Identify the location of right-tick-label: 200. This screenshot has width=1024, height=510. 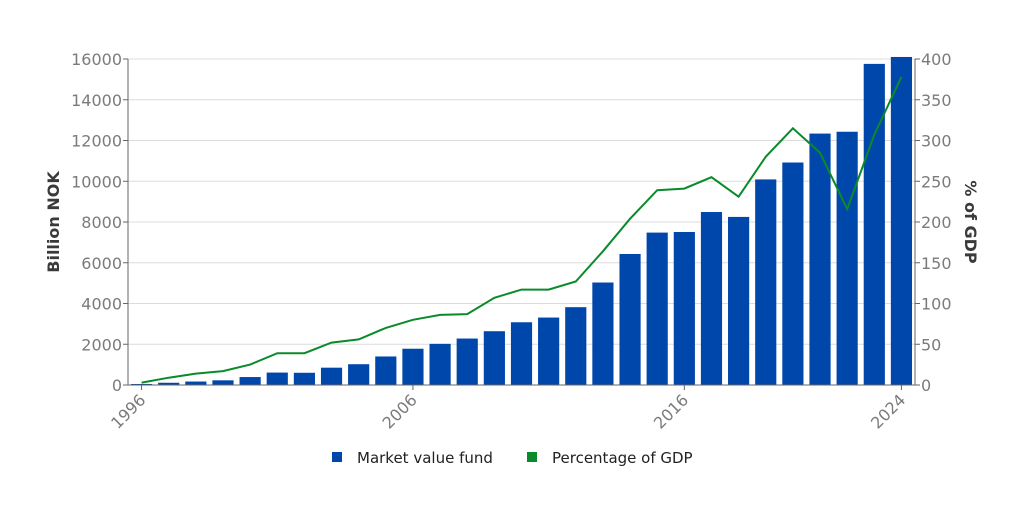
(936, 222).